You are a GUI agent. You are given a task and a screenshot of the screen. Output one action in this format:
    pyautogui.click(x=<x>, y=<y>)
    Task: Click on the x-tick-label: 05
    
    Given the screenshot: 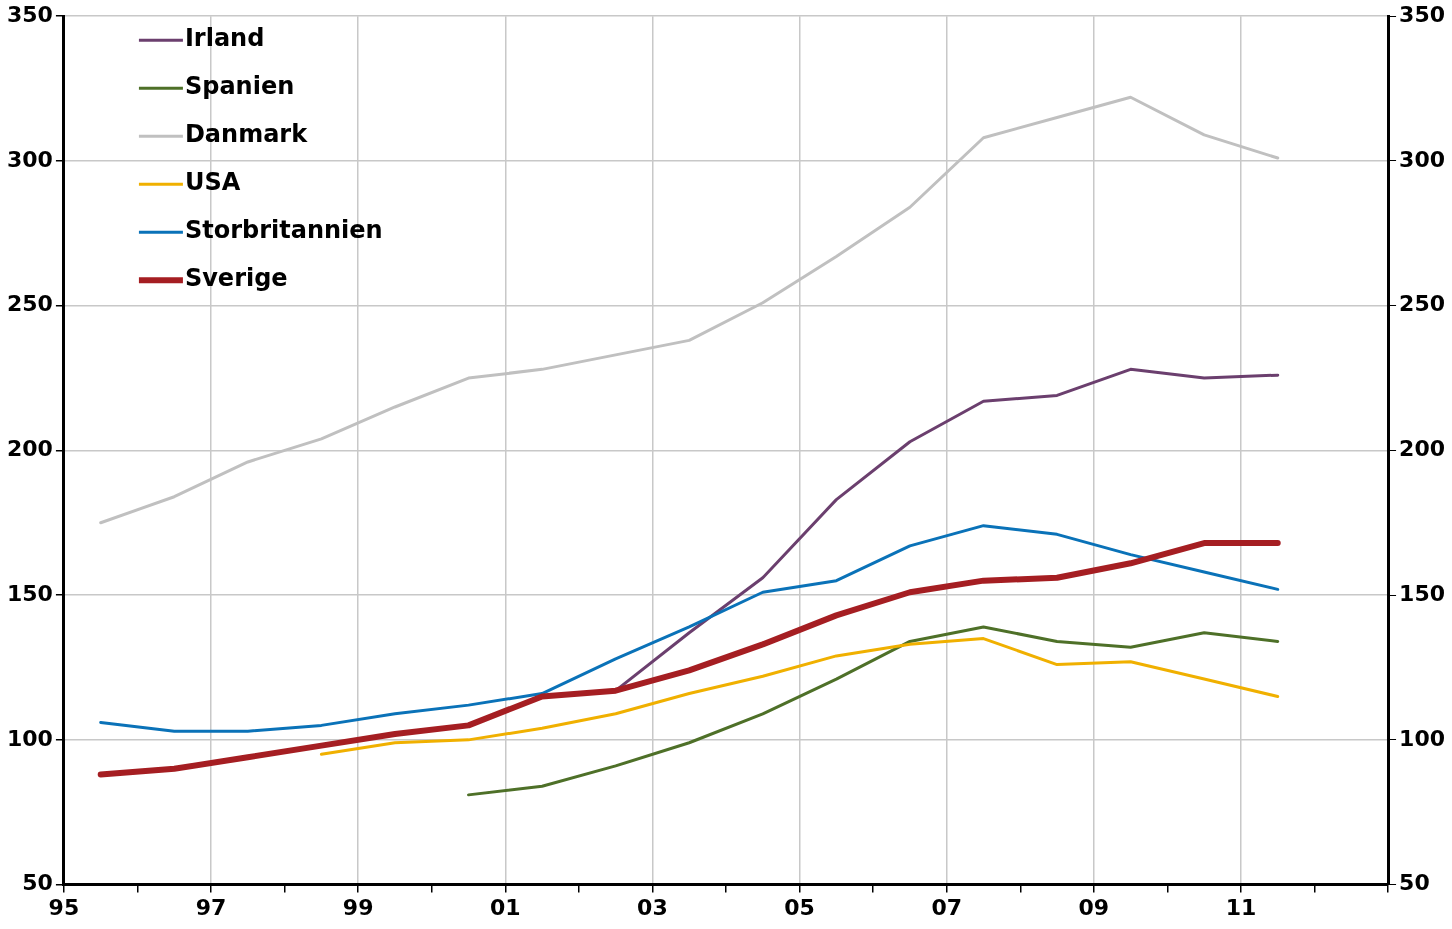 What is the action you would take?
    pyautogui.click(x=799, y=907)
    